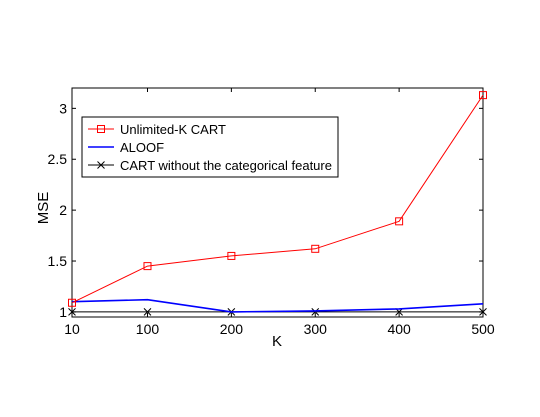 The height and width of the screenshot is (417, 540). What do you see at coordinates (58, 159) in the screenshot?
I see `y-tick-label: 2.5` at bounding box center [58, 159].